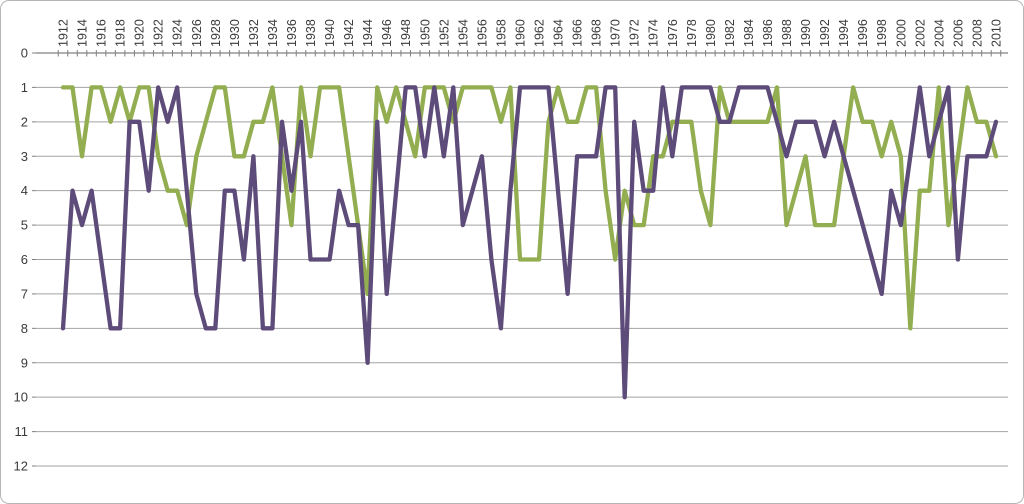  What do you see at coordinates (311, 33) in the screenshot?
I see `svg-text: 1938` at bounding box center [311, 33].